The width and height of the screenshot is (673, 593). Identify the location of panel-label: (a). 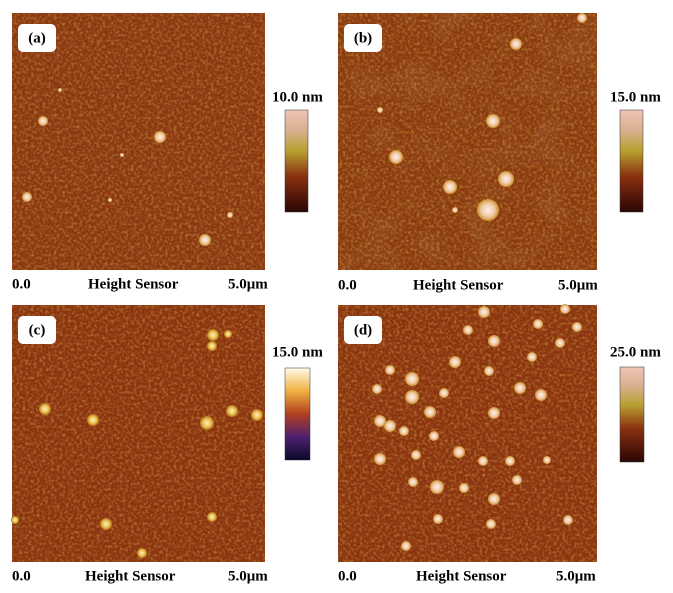
(37, 38).